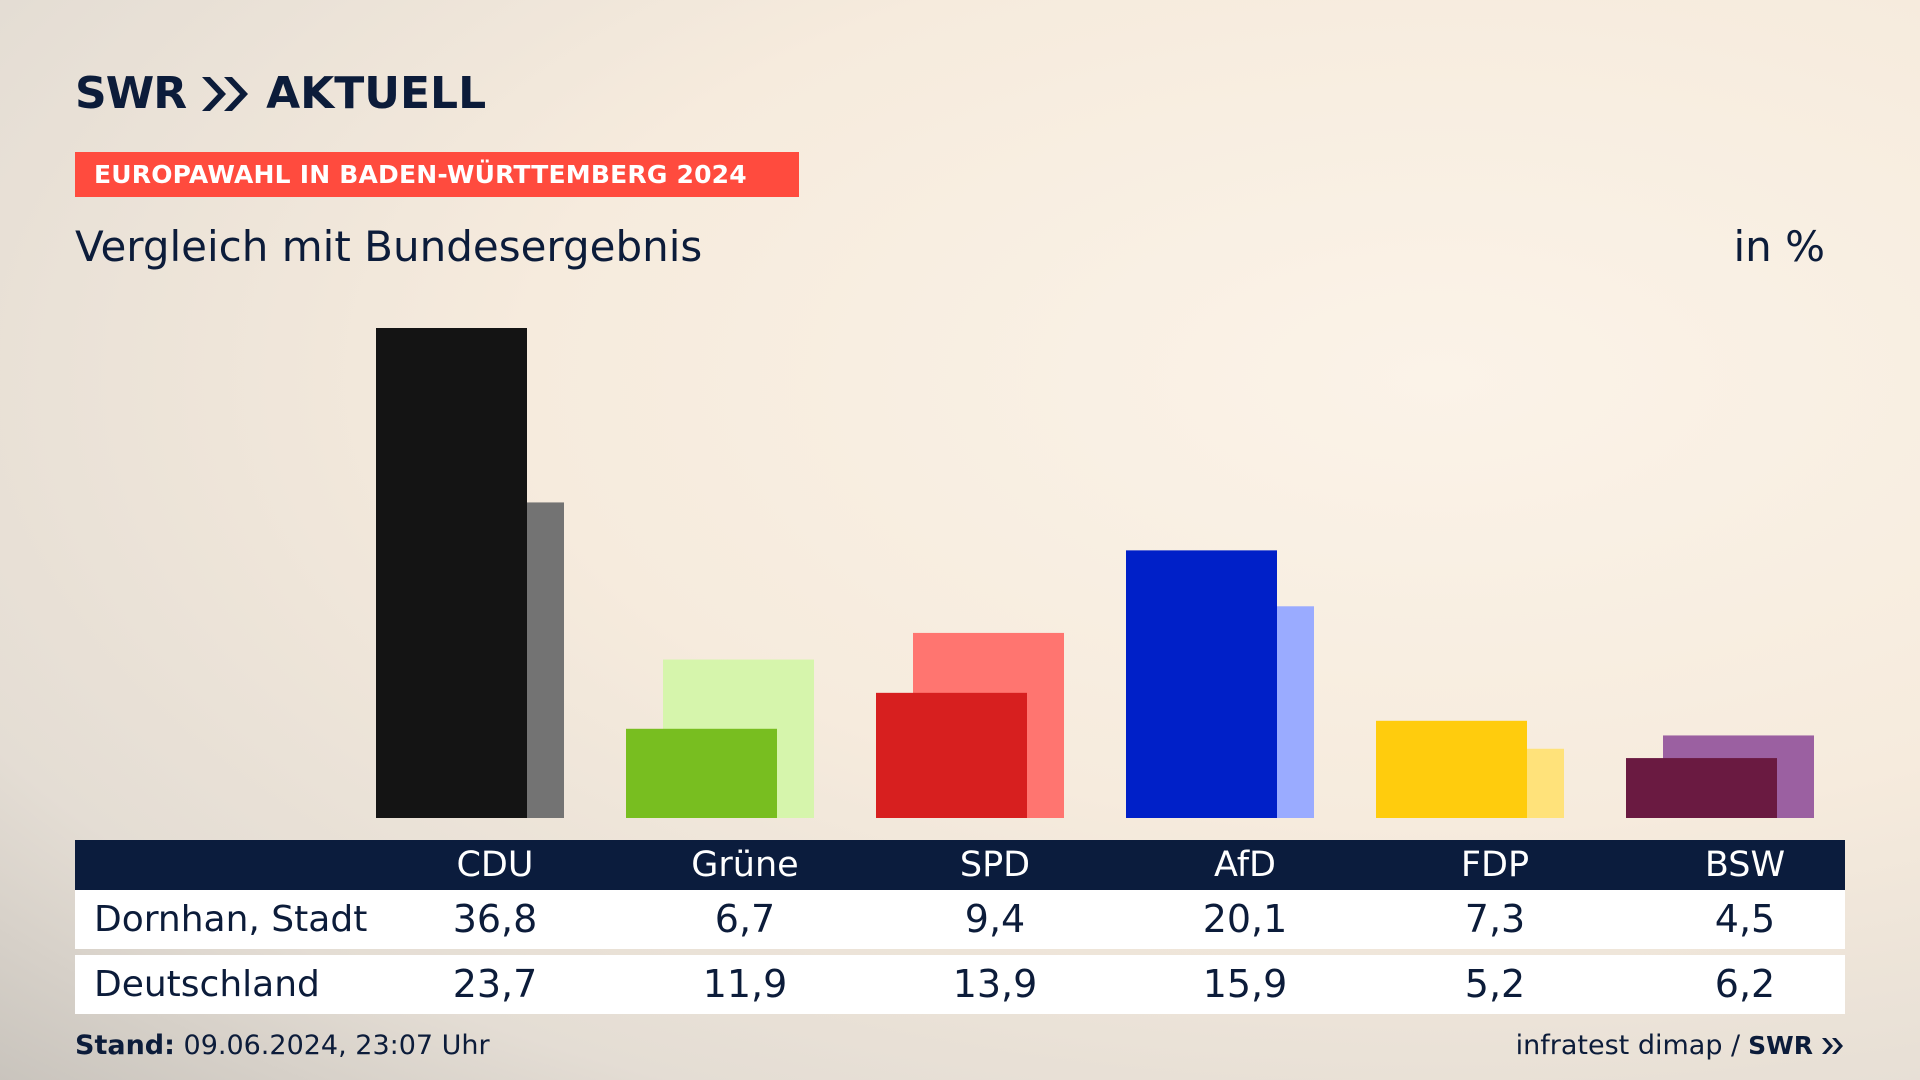 This screenshot has width=1920, height=1080. I want to click on row-label-local: Dornhan, Stadt, so click(231, 919).